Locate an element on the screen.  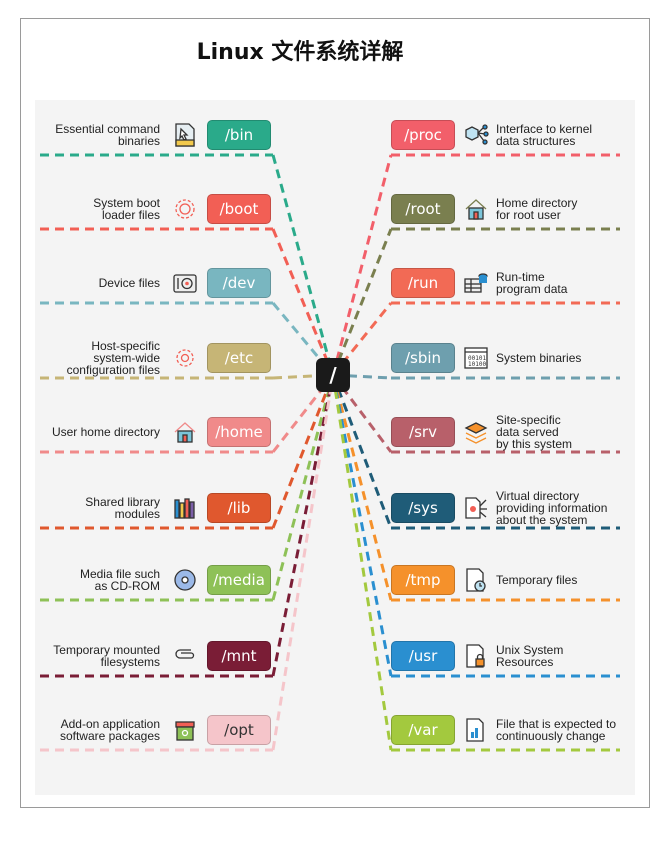
dir-desc-srv: Site-specific data served by this system is located at coordinates (534, 432).